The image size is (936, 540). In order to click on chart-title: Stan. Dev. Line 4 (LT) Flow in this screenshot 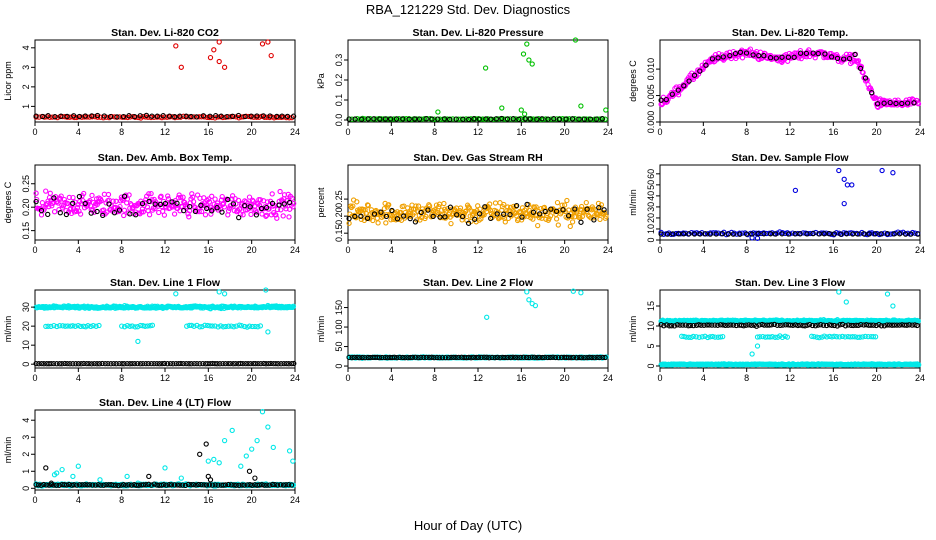, I will do `click(165, 403)`.